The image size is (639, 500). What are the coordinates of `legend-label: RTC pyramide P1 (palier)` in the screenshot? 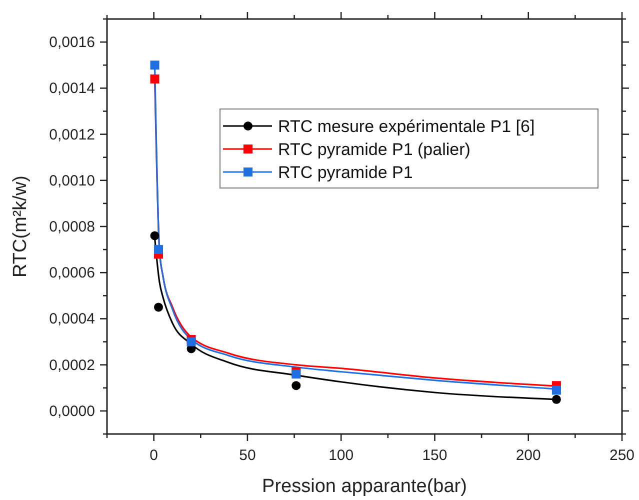 It's located at (374, 149).